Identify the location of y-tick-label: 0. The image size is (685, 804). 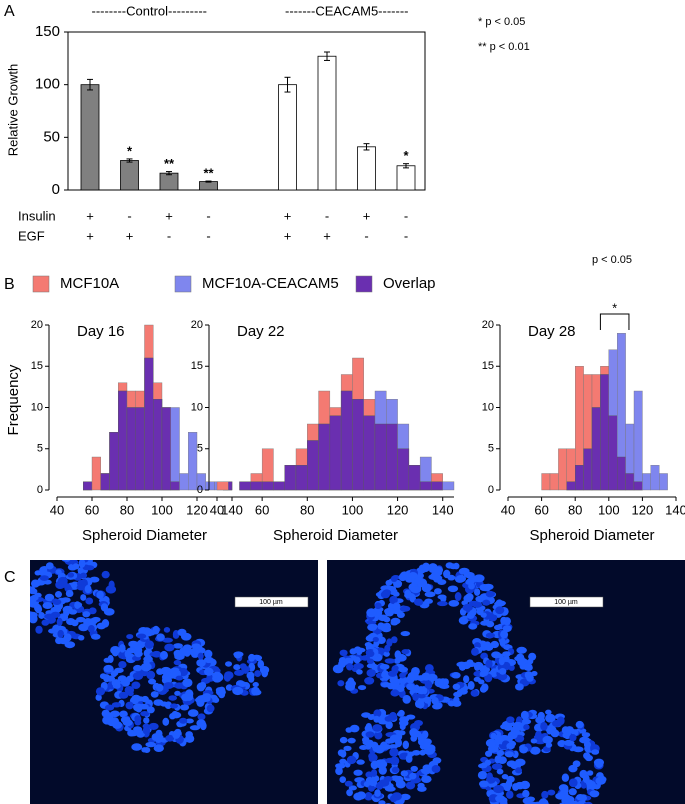
(40, 490).